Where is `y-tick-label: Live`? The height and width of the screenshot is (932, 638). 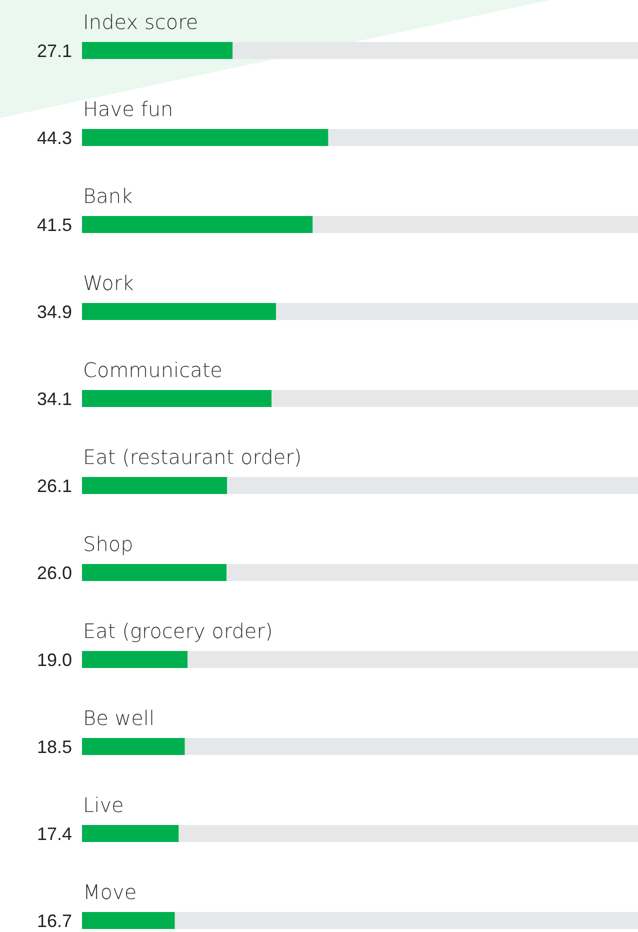
y-tick-label: Live is located at coordinates (103, 805).